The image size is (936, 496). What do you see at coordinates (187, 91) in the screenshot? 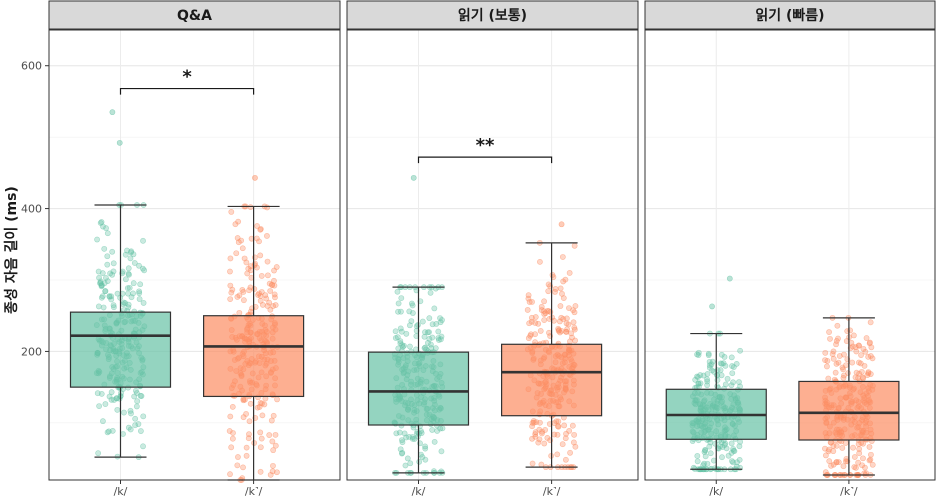
I see `bracket-line` at bounding box center [187, 91].